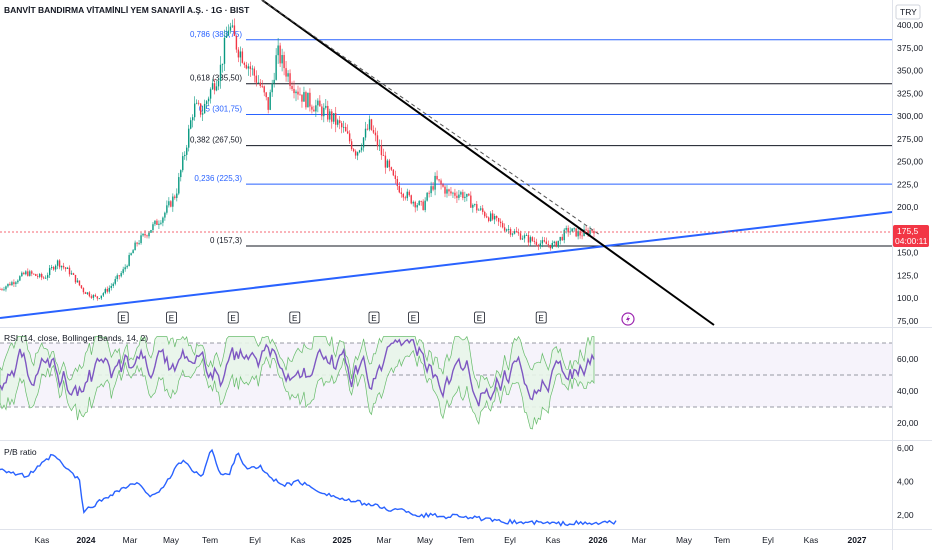 The height and width of the screenshot is (550, 932). What do you see at coordinates (216, 140) in the screenshot?
I see `fib-level-label: 0,382 (267,50)` at bounding box center [216, 140].